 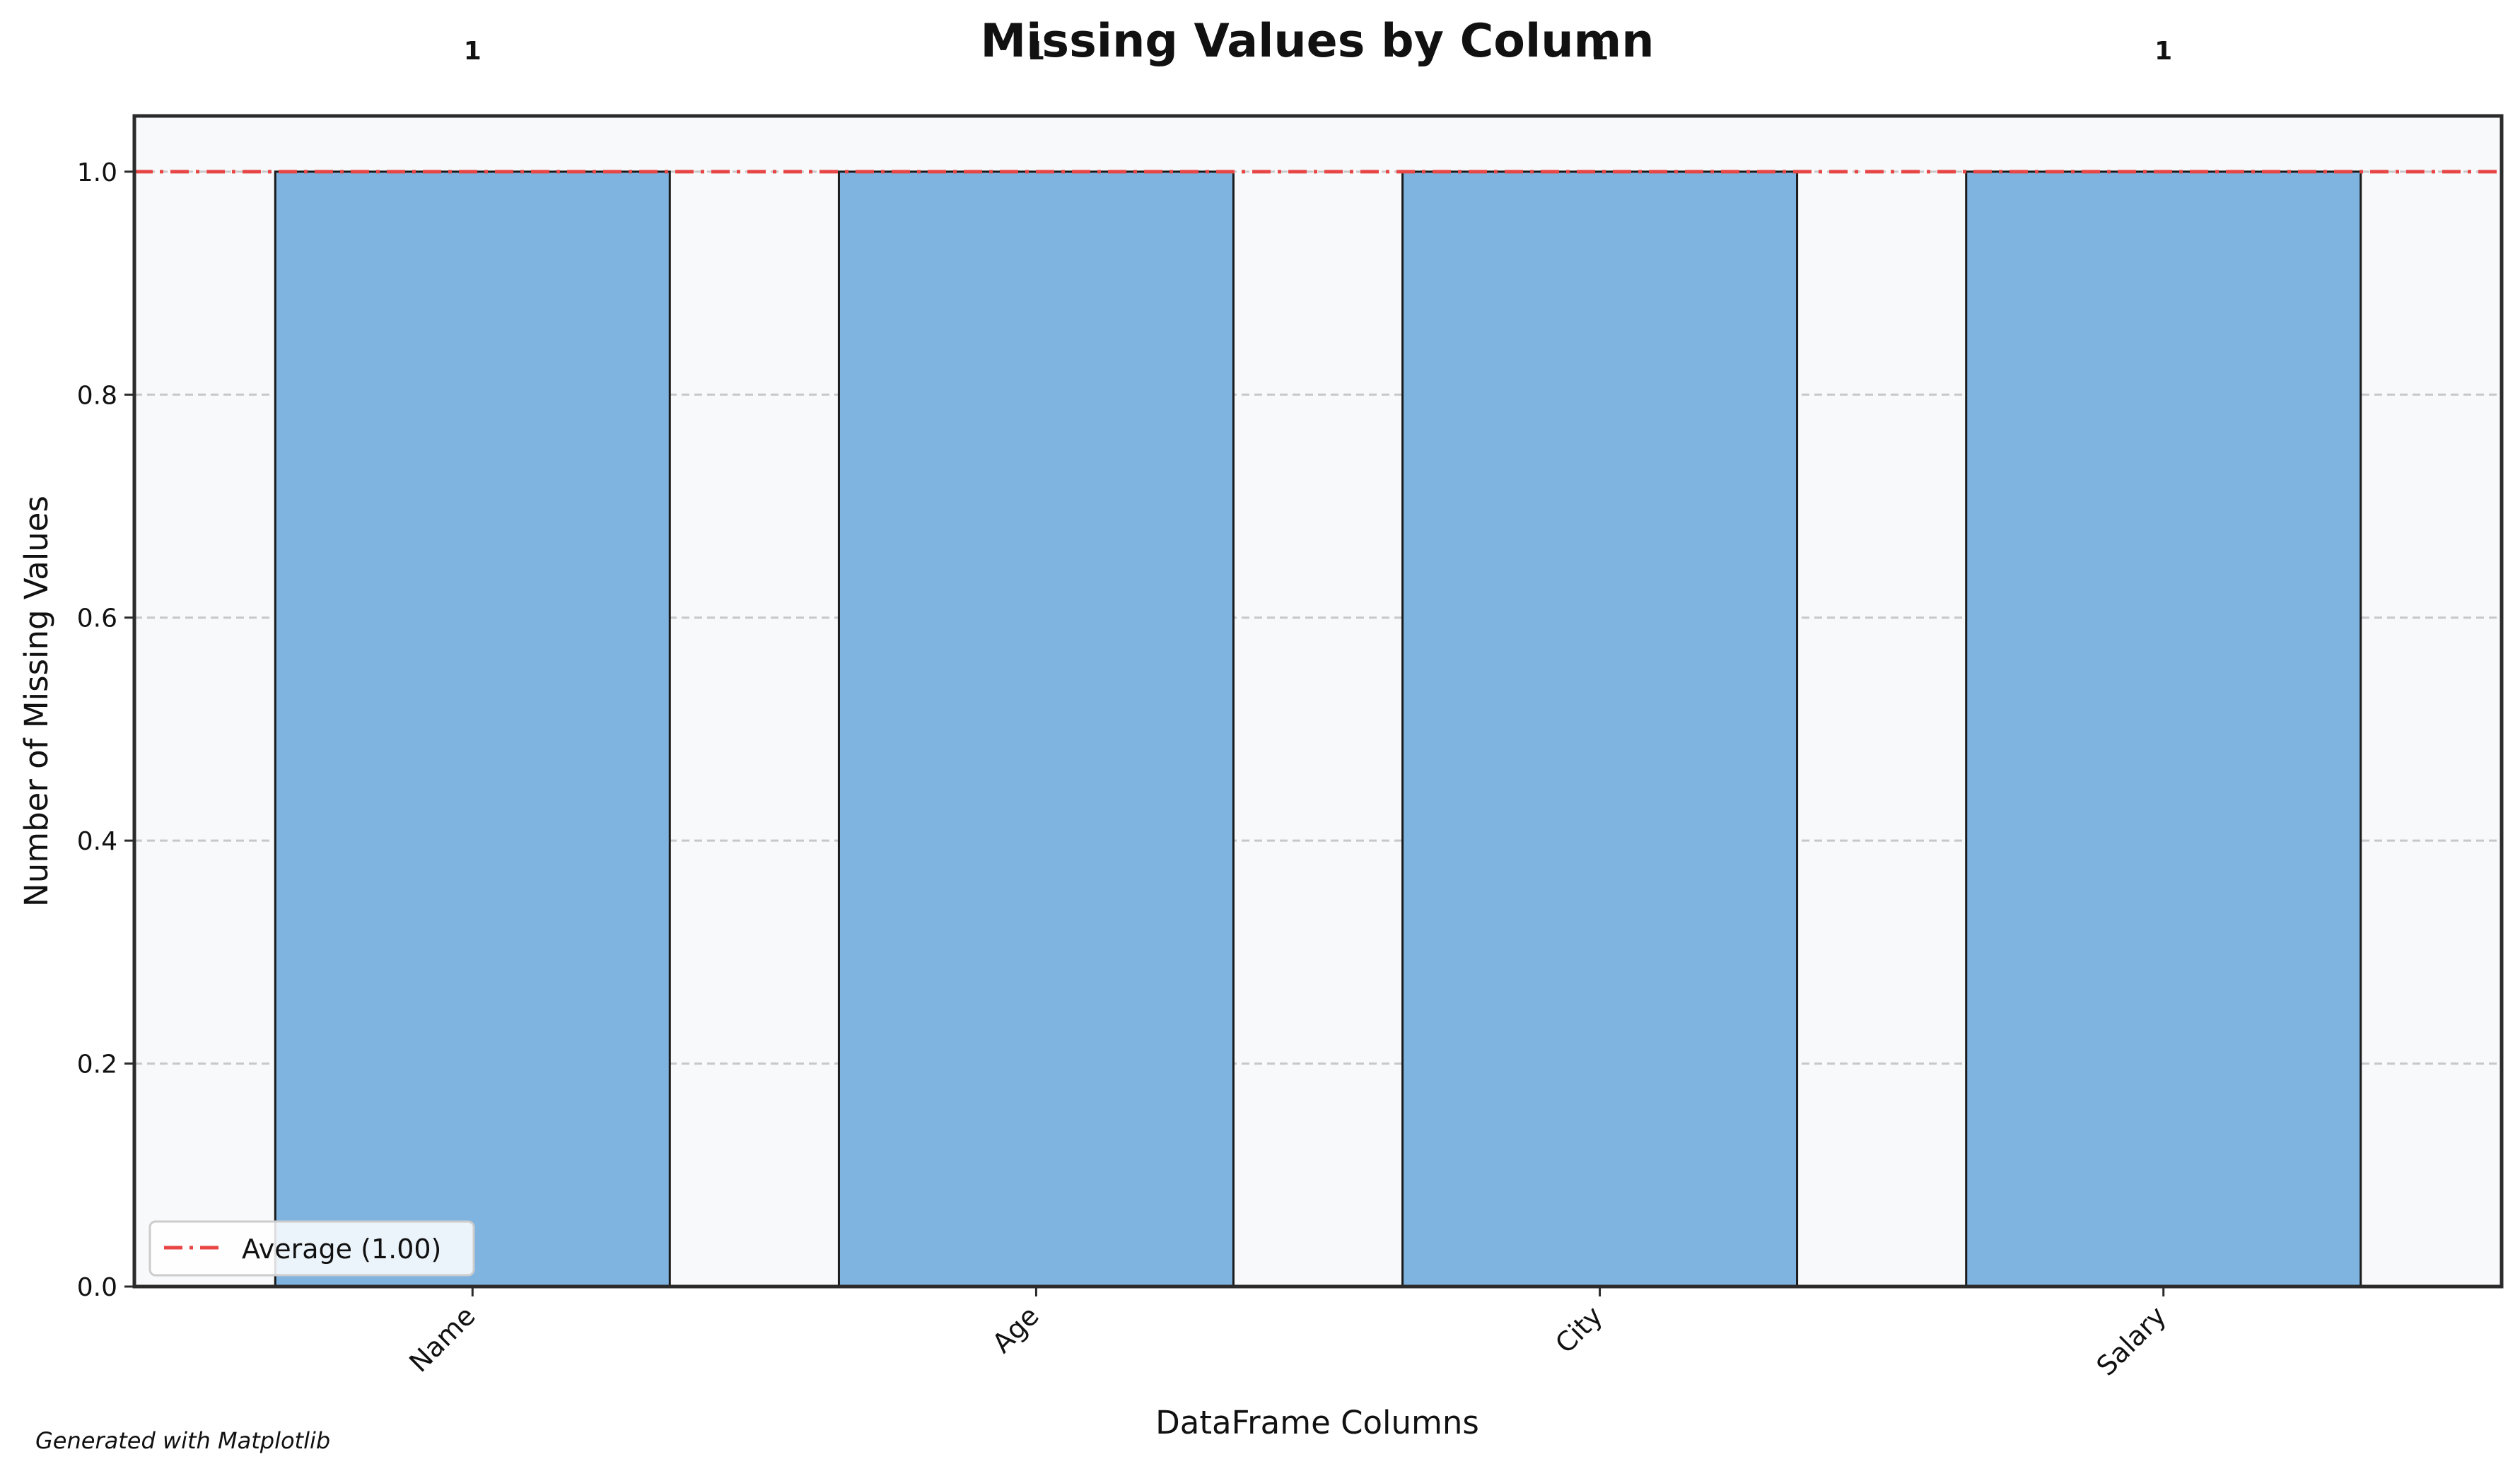 What do you see at coordinates (1600, 729) in the screenshot?
I see `bar-city` at bounding box center [1600, 729].